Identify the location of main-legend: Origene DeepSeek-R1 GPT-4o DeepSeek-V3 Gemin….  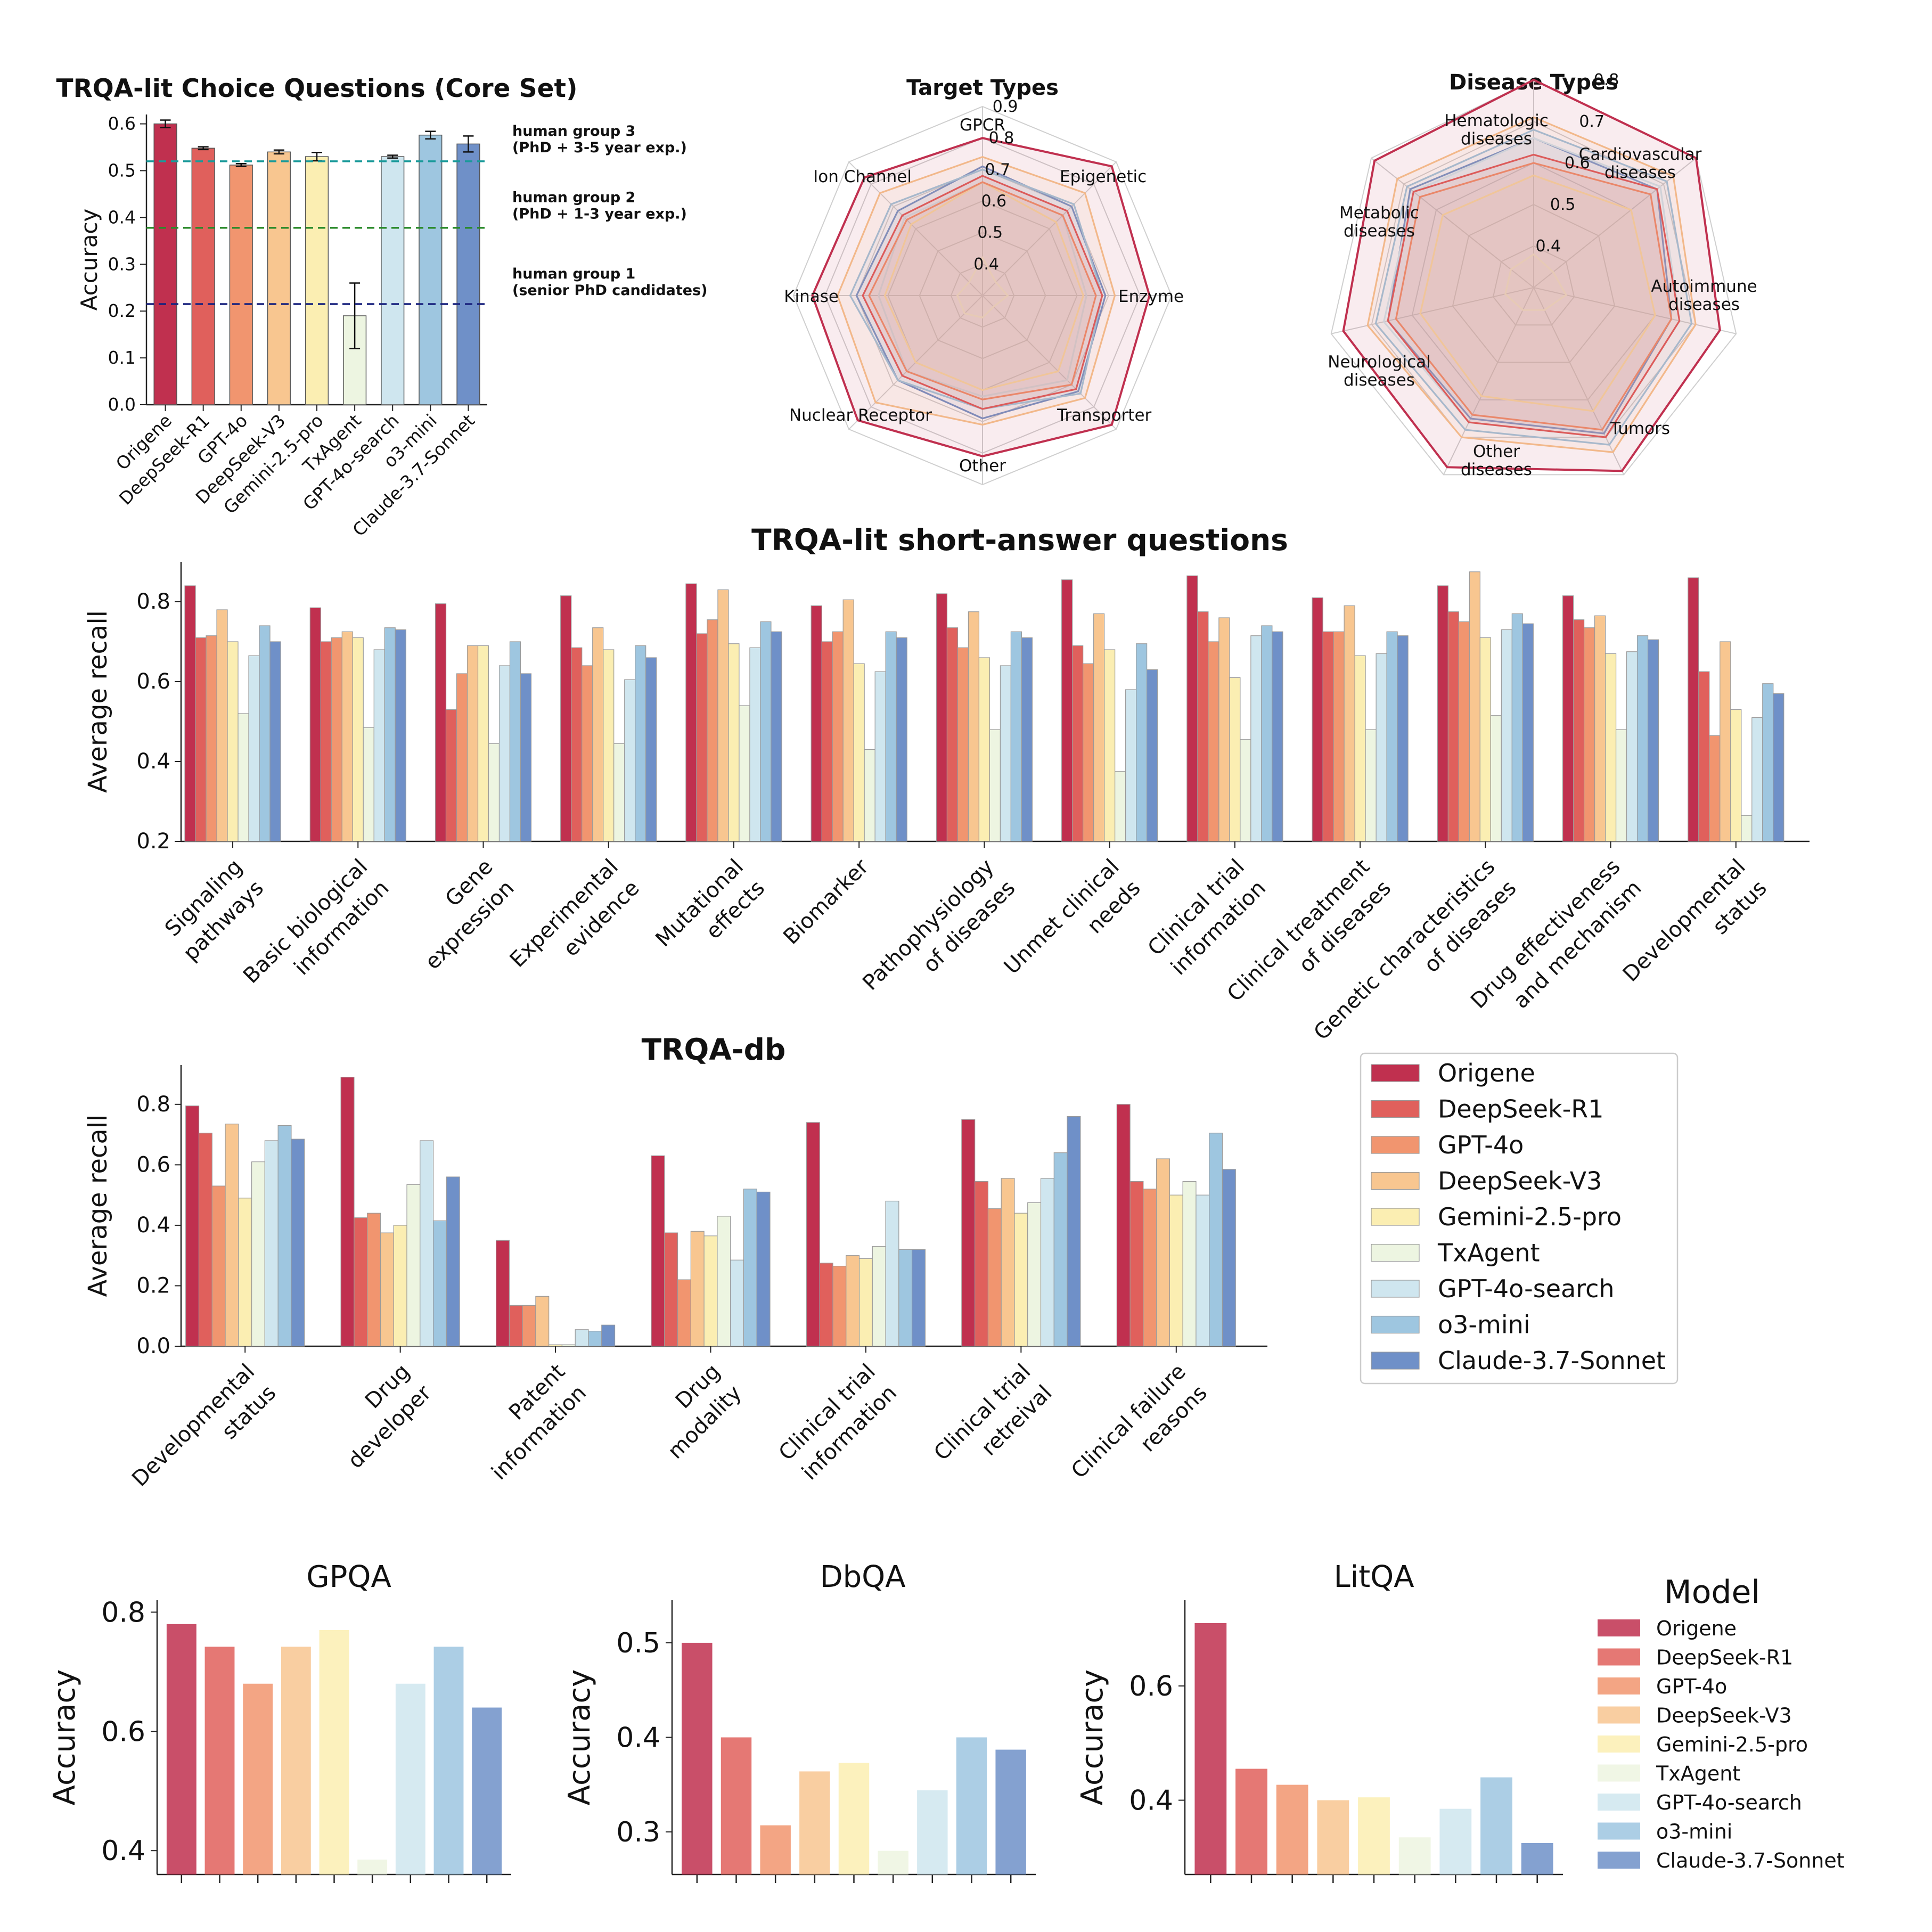
(1519, 1218).